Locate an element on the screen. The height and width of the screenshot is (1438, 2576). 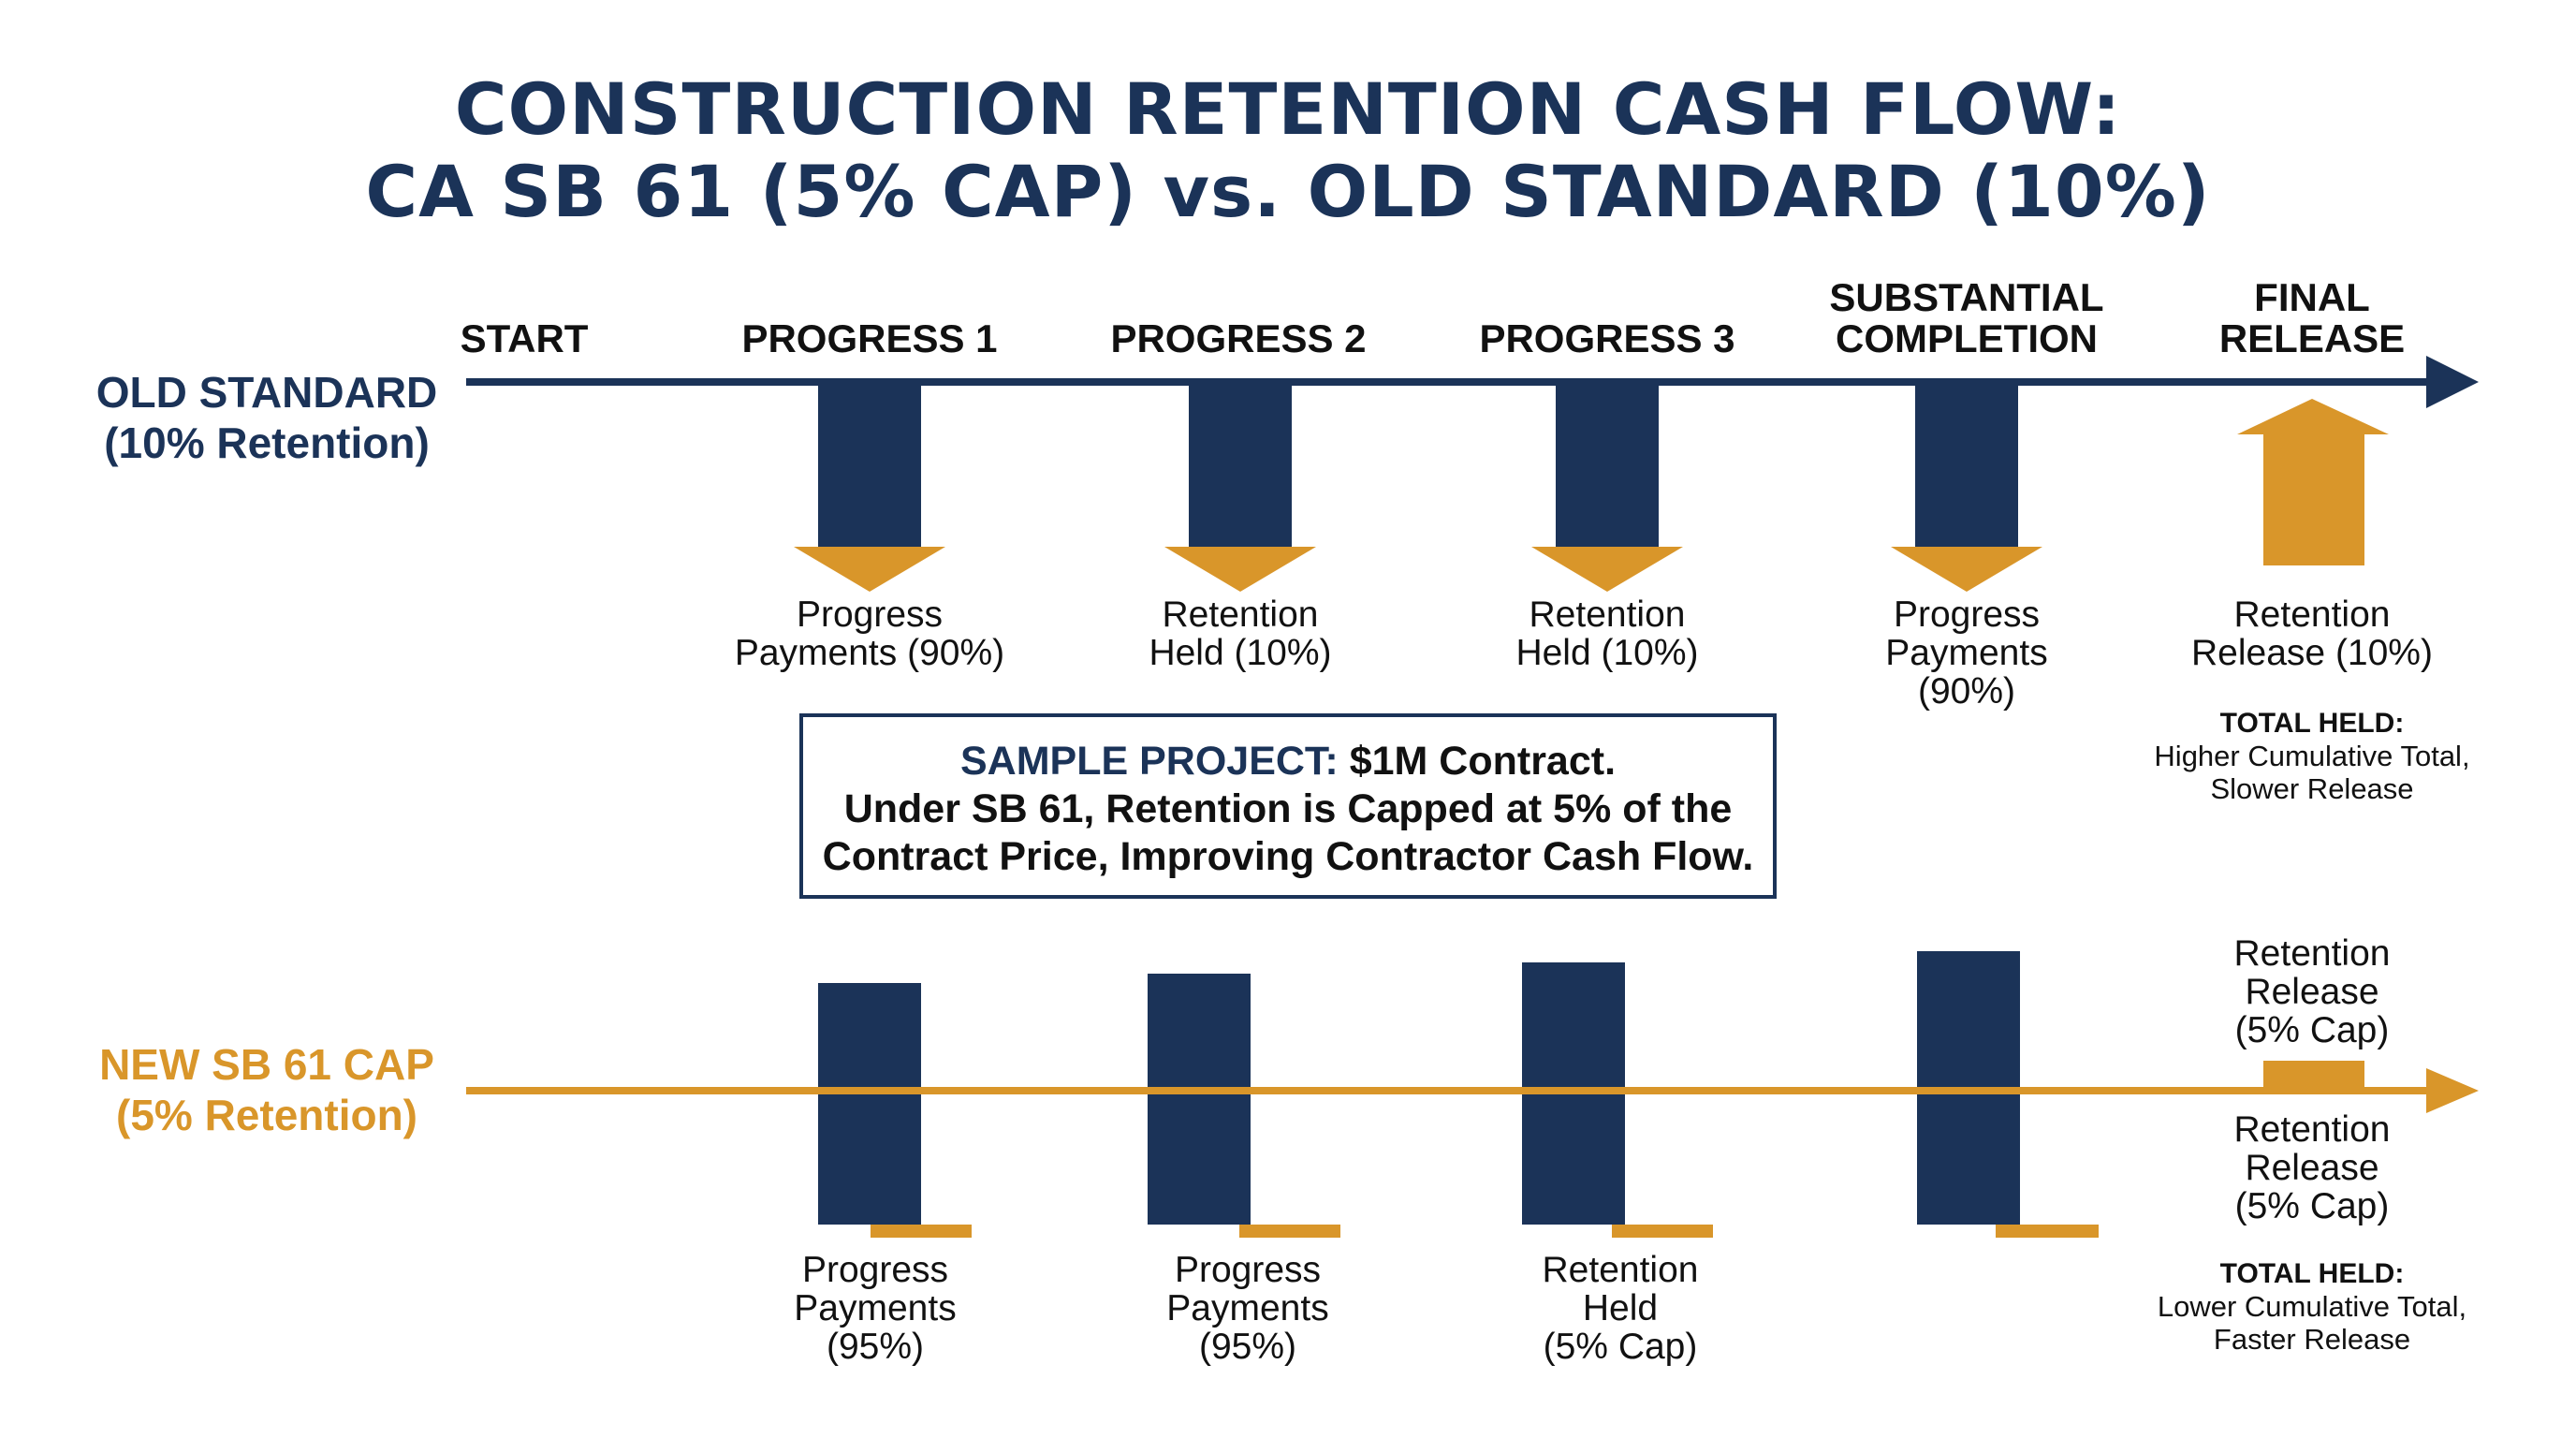
caption-line: Release (10%) is located at coordinates (2312, 653).